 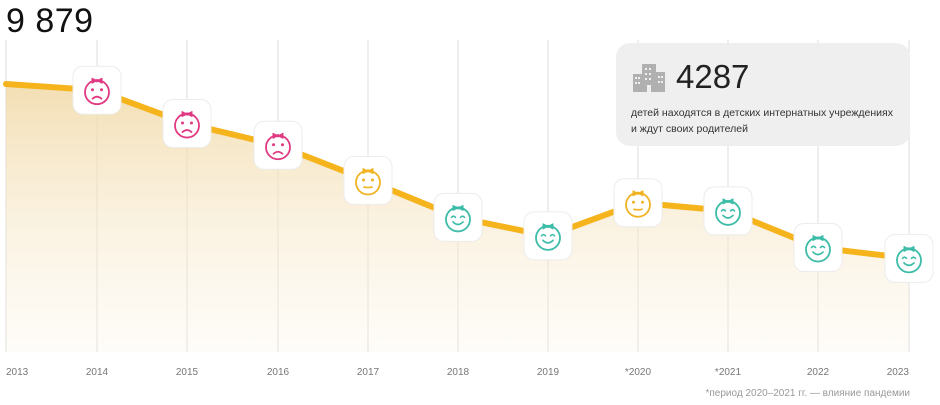 What do you see at coordinates (187, 372) in the screenshot?
I see `x-tick-label-2: 2015` at bounding box center [187, 372].